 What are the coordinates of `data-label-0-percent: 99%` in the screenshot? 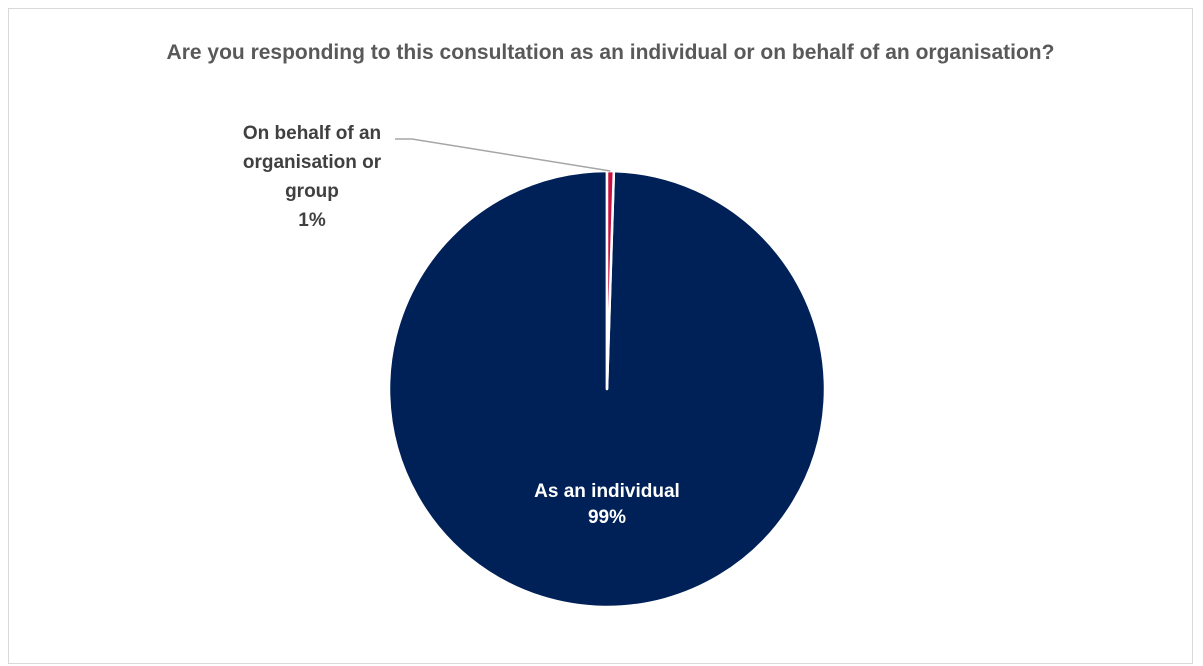 It's located at (607, 517).